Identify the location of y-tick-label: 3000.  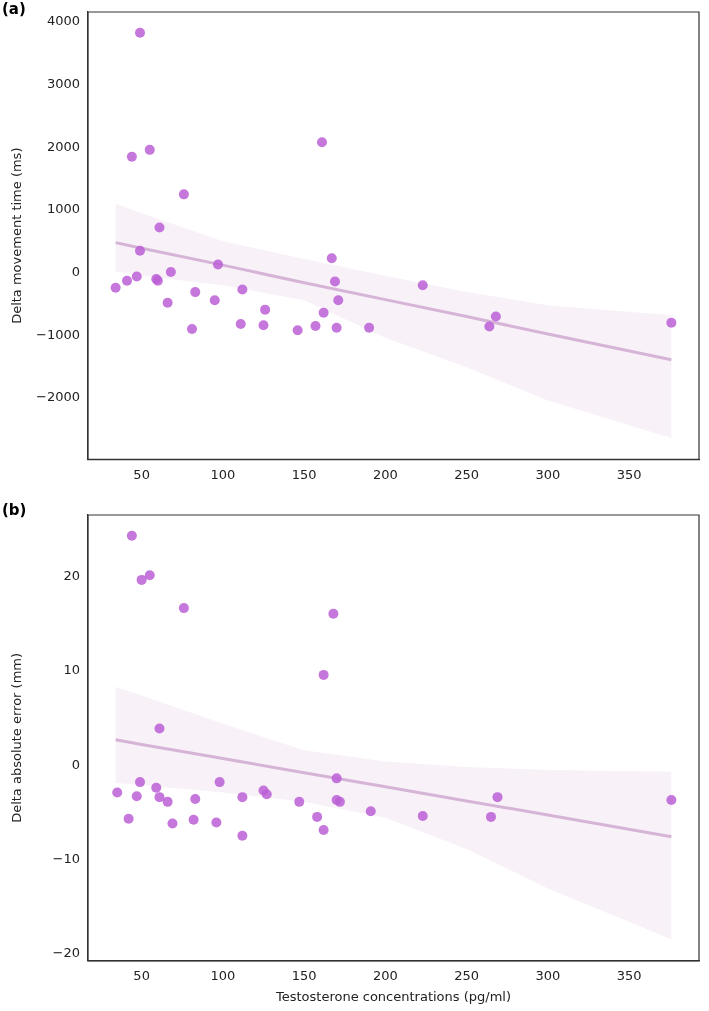
(63, 84).